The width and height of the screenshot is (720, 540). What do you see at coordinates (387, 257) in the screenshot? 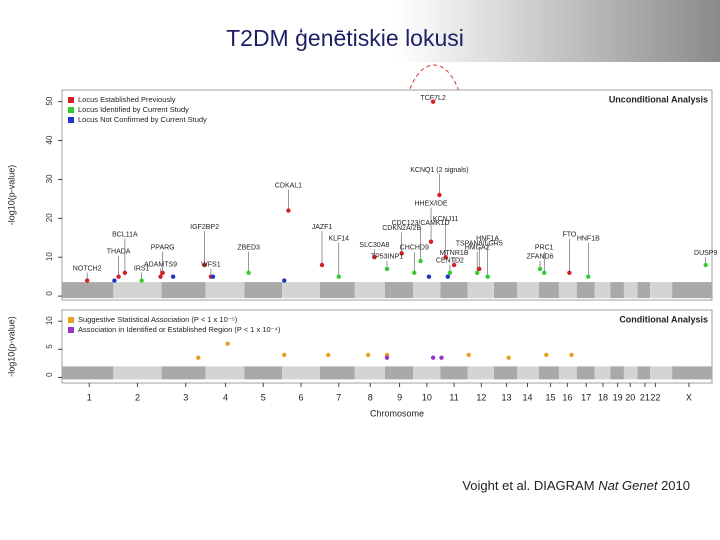
I see `locus-label: TP53INP1` at bounding box center [387, 257].